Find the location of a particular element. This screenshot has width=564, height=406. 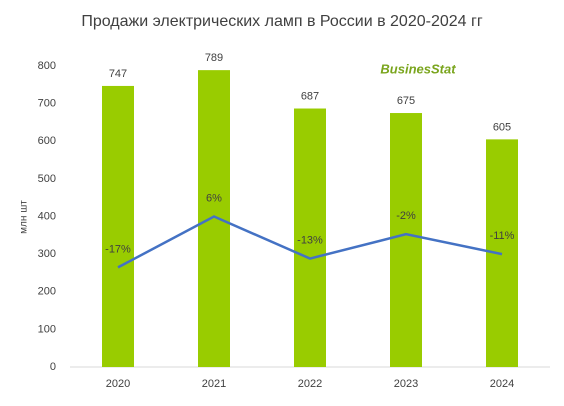

x-tick-label: 2024 is located at coordinates (502, 384).